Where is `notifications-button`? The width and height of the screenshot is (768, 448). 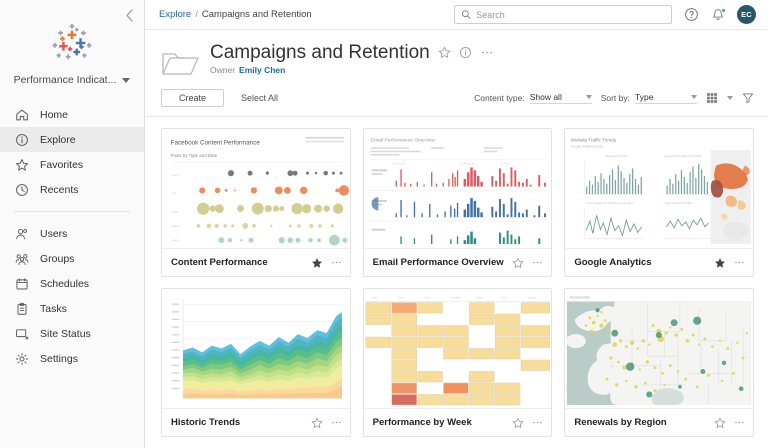 notifications-button is located at coordinates (718, 15).